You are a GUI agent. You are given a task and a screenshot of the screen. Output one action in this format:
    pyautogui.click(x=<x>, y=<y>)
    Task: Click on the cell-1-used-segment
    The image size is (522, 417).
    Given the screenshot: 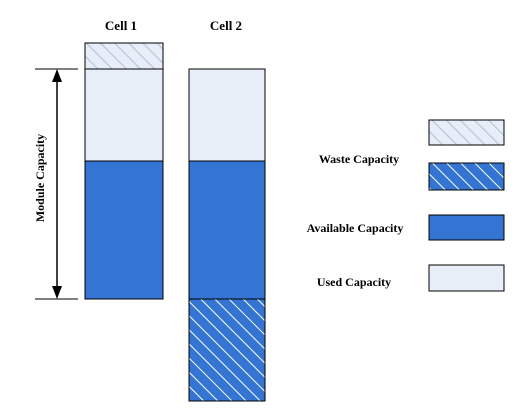 What is the action you would take?
    pyautogui.click(x=124, y=115)
    